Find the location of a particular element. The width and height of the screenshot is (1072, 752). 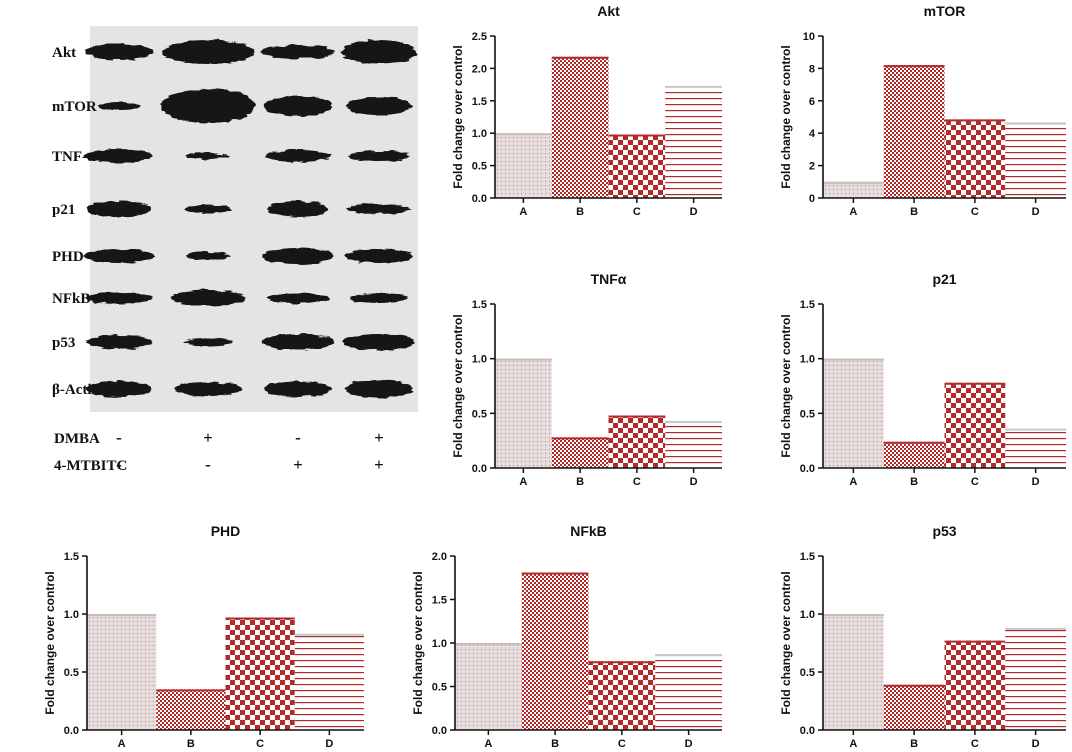

x-tick-label-p21-b: B is located at coordinates (914, 482).